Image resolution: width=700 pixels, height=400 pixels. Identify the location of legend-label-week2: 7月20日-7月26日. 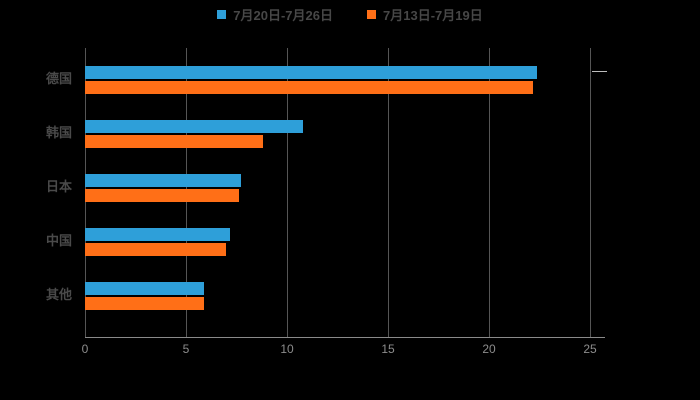
(283, 15).